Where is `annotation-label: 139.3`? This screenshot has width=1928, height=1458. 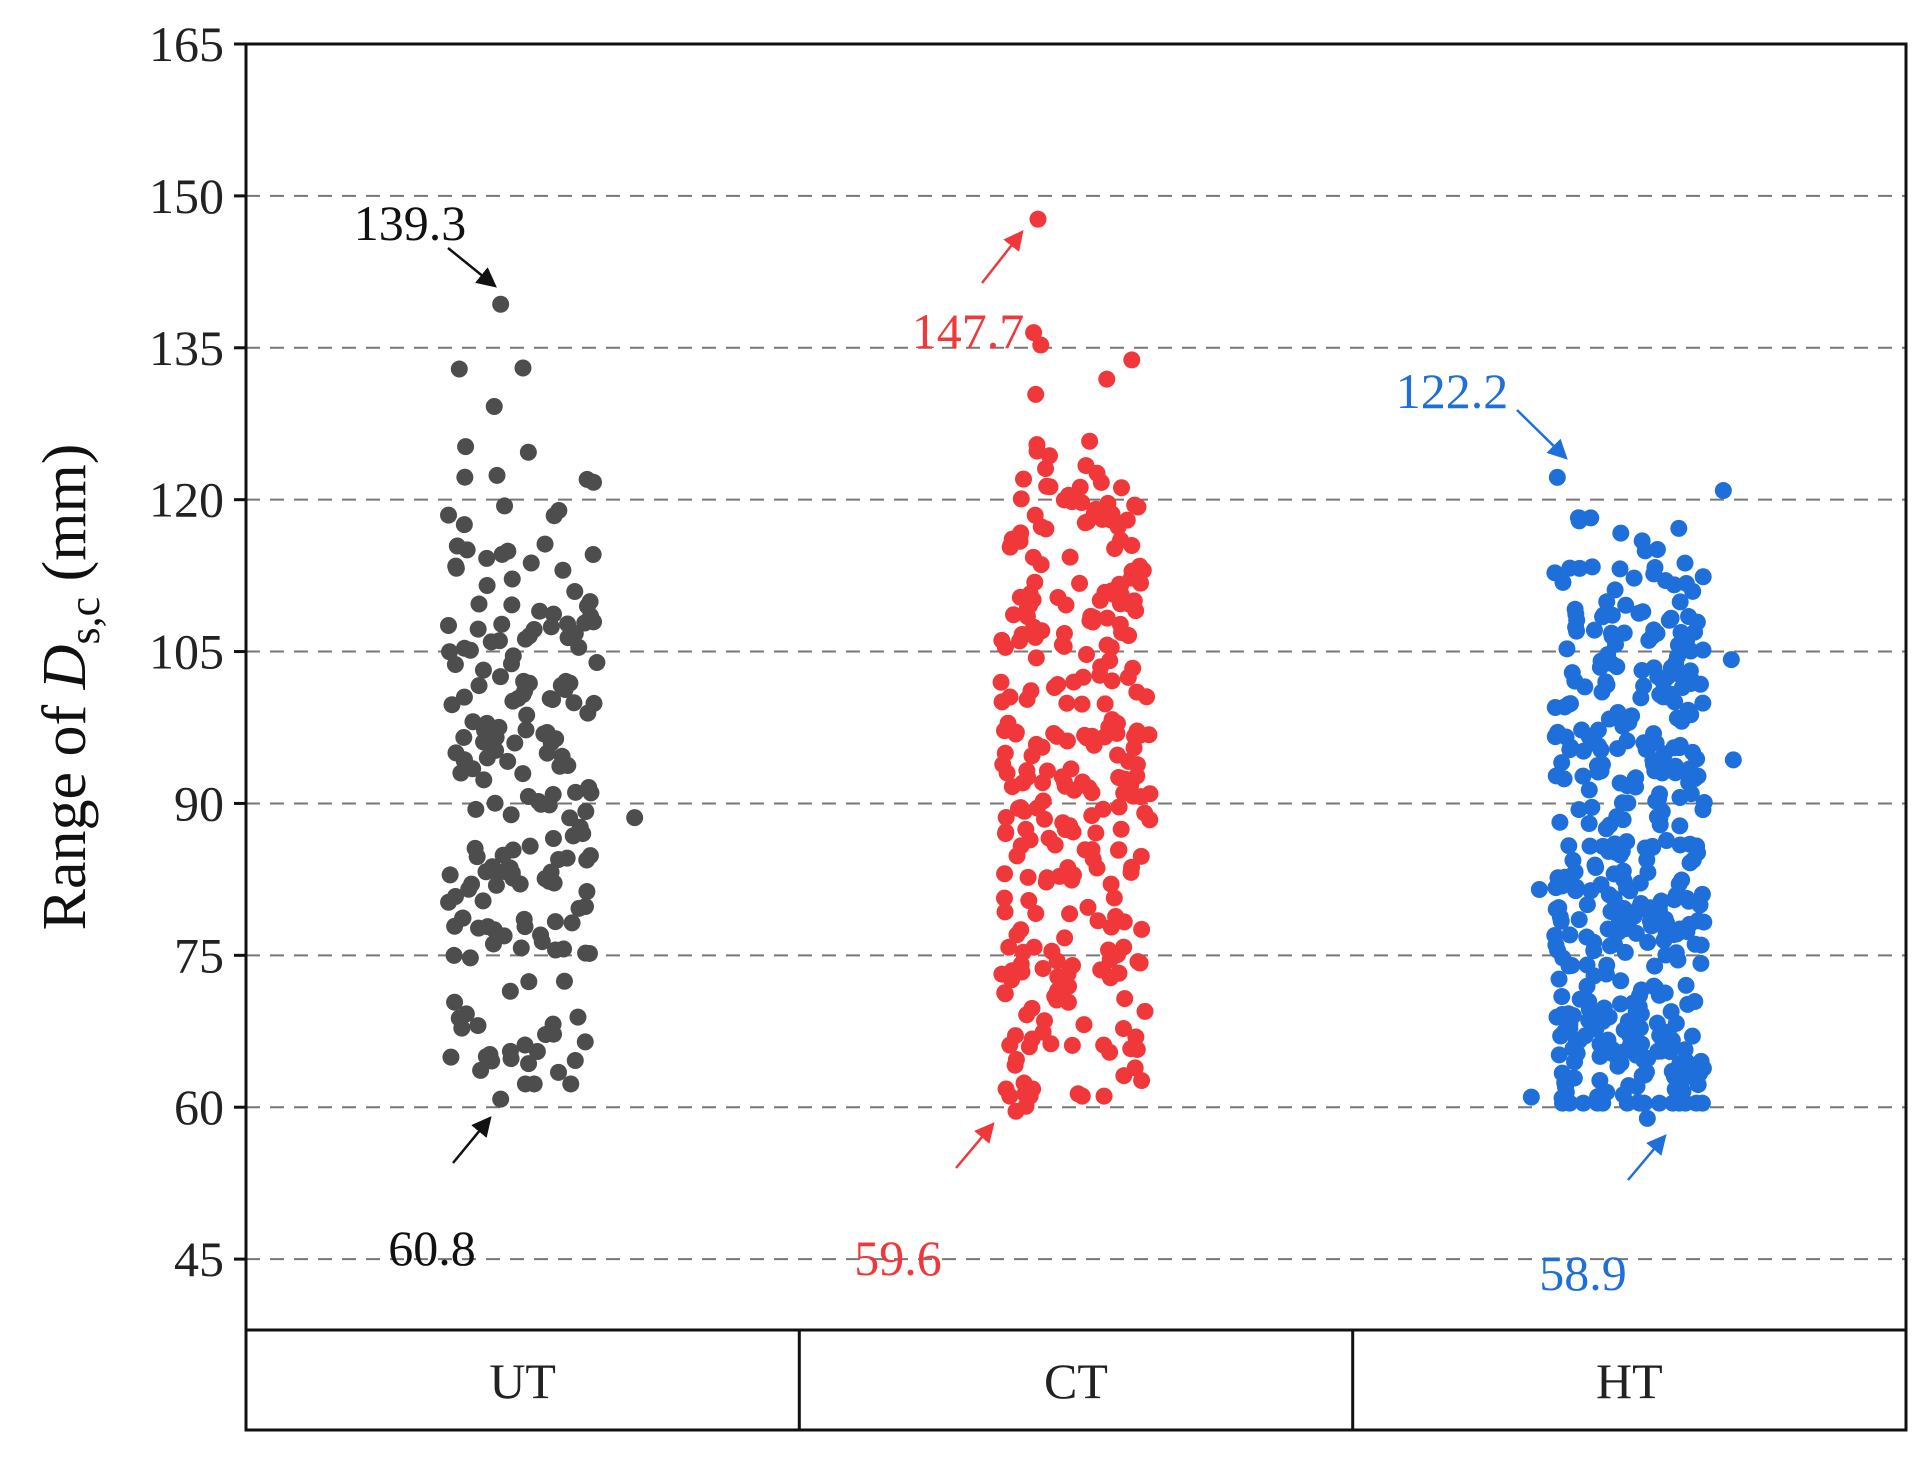 annotation-label: 139.3 is located at coordinates (410, 223).